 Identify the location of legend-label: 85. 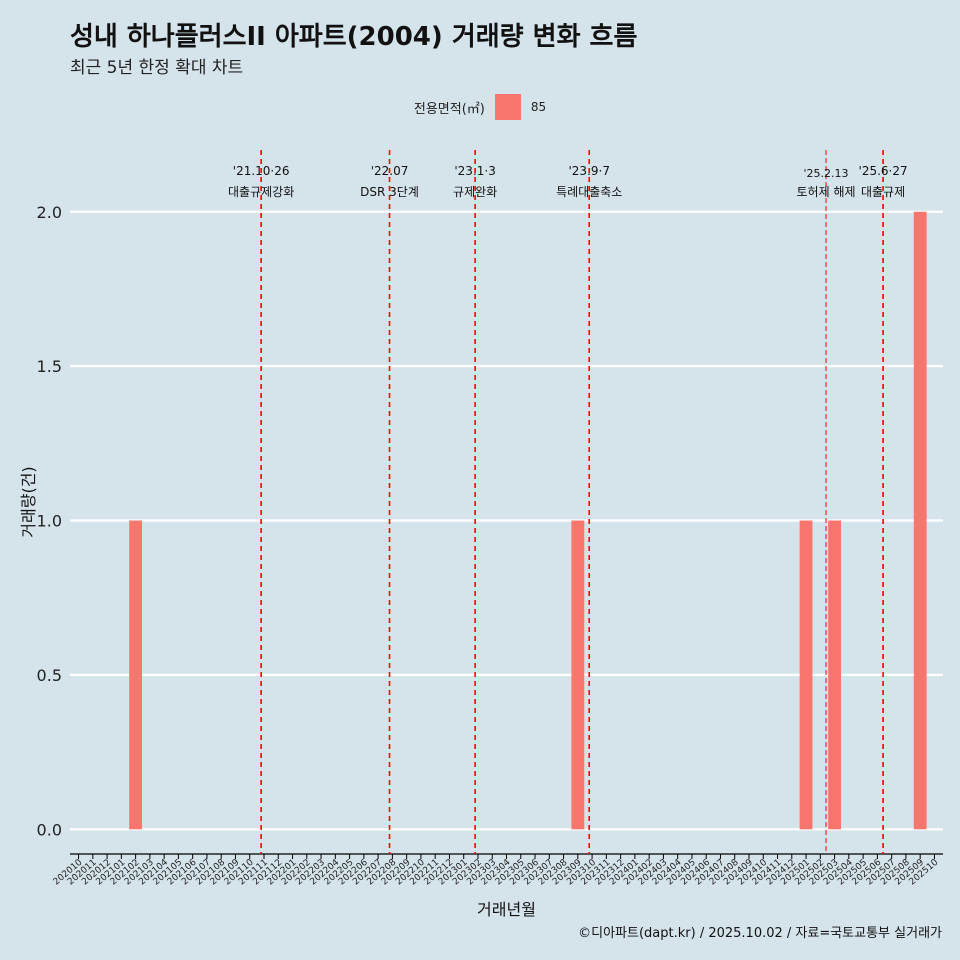
(538, 107).